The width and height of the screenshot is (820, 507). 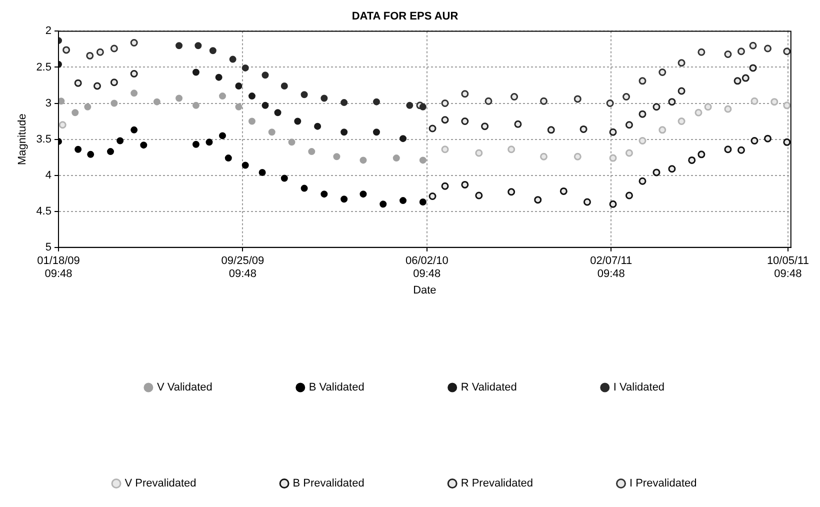 What do you see at coordinates (496, 484) in the screenshot?
I see `legend-label: R Prevalidated` at bounding box center [496, 484].